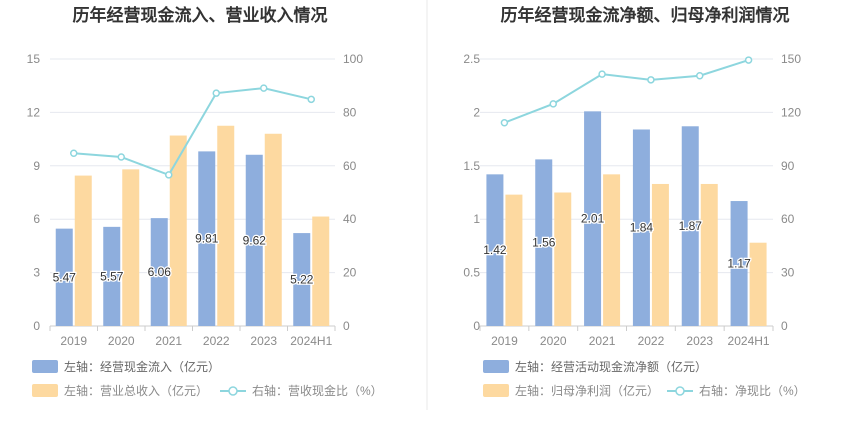 The width and height of the screenshot is (850, 442). Describe the element at coordinates (136, 390) in the screenshot. I see `legend-label: 左轴：营业总收入（亿元）` at that location.